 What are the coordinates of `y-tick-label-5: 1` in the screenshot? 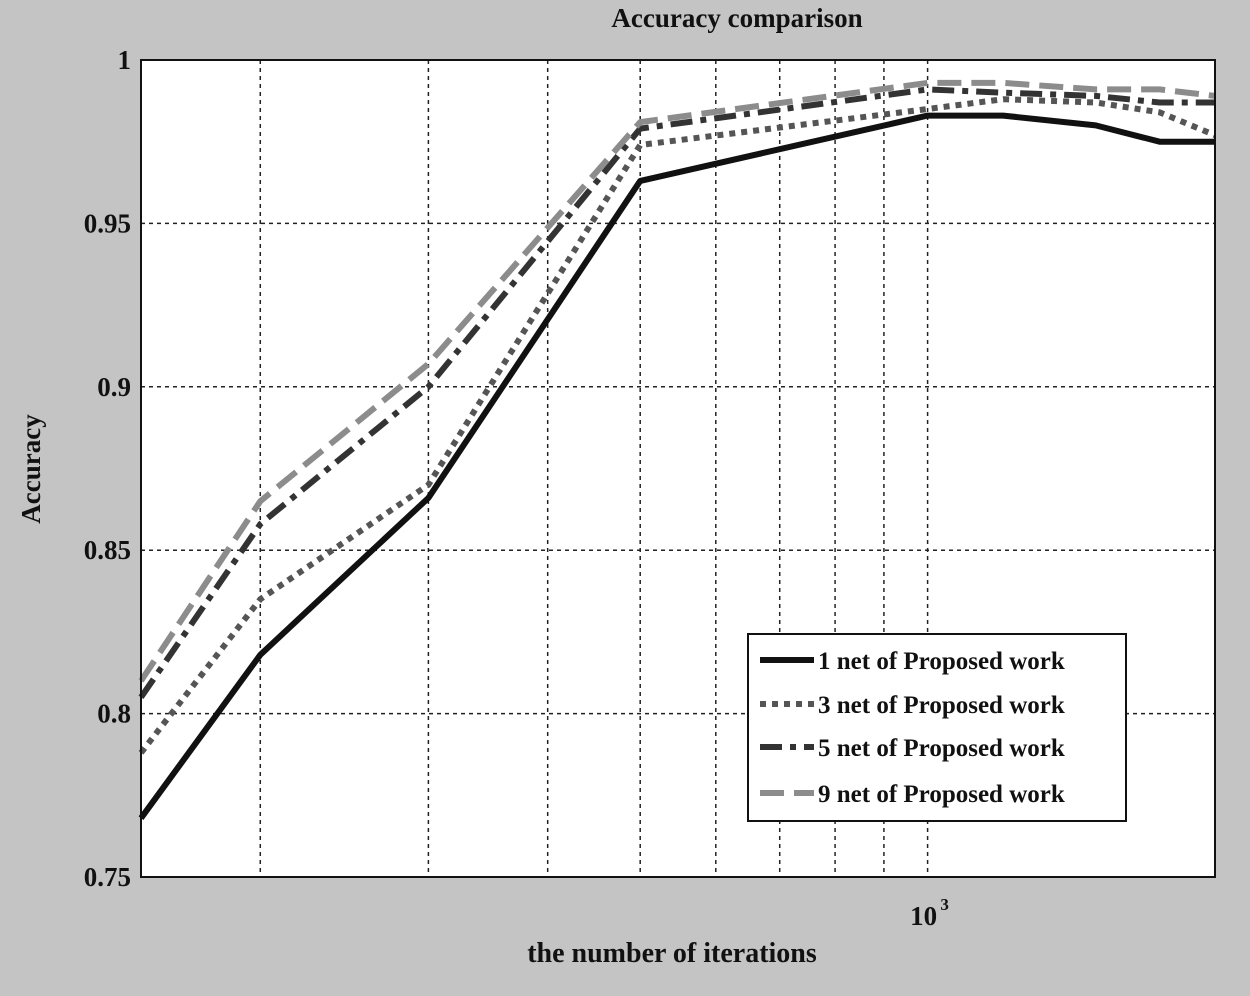 It's located at (125, 60).